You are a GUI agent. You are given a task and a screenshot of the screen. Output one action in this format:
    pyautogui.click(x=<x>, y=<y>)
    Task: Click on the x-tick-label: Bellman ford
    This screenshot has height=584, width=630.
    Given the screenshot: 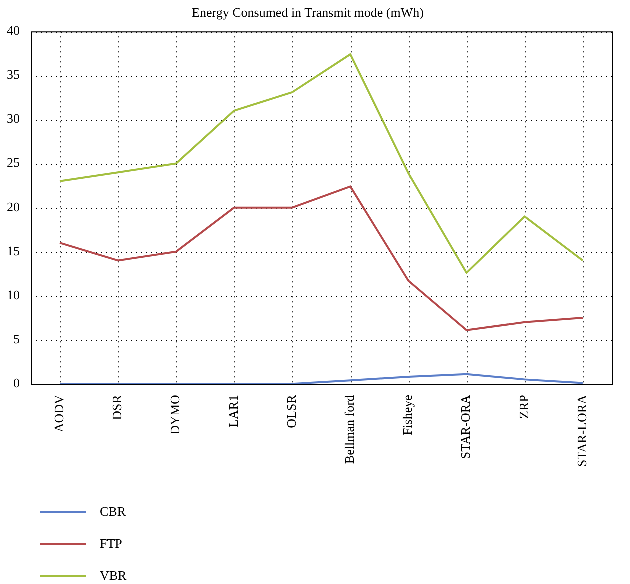 What is the action you would take?
    pyautogui.click(x=349, y=429)
    